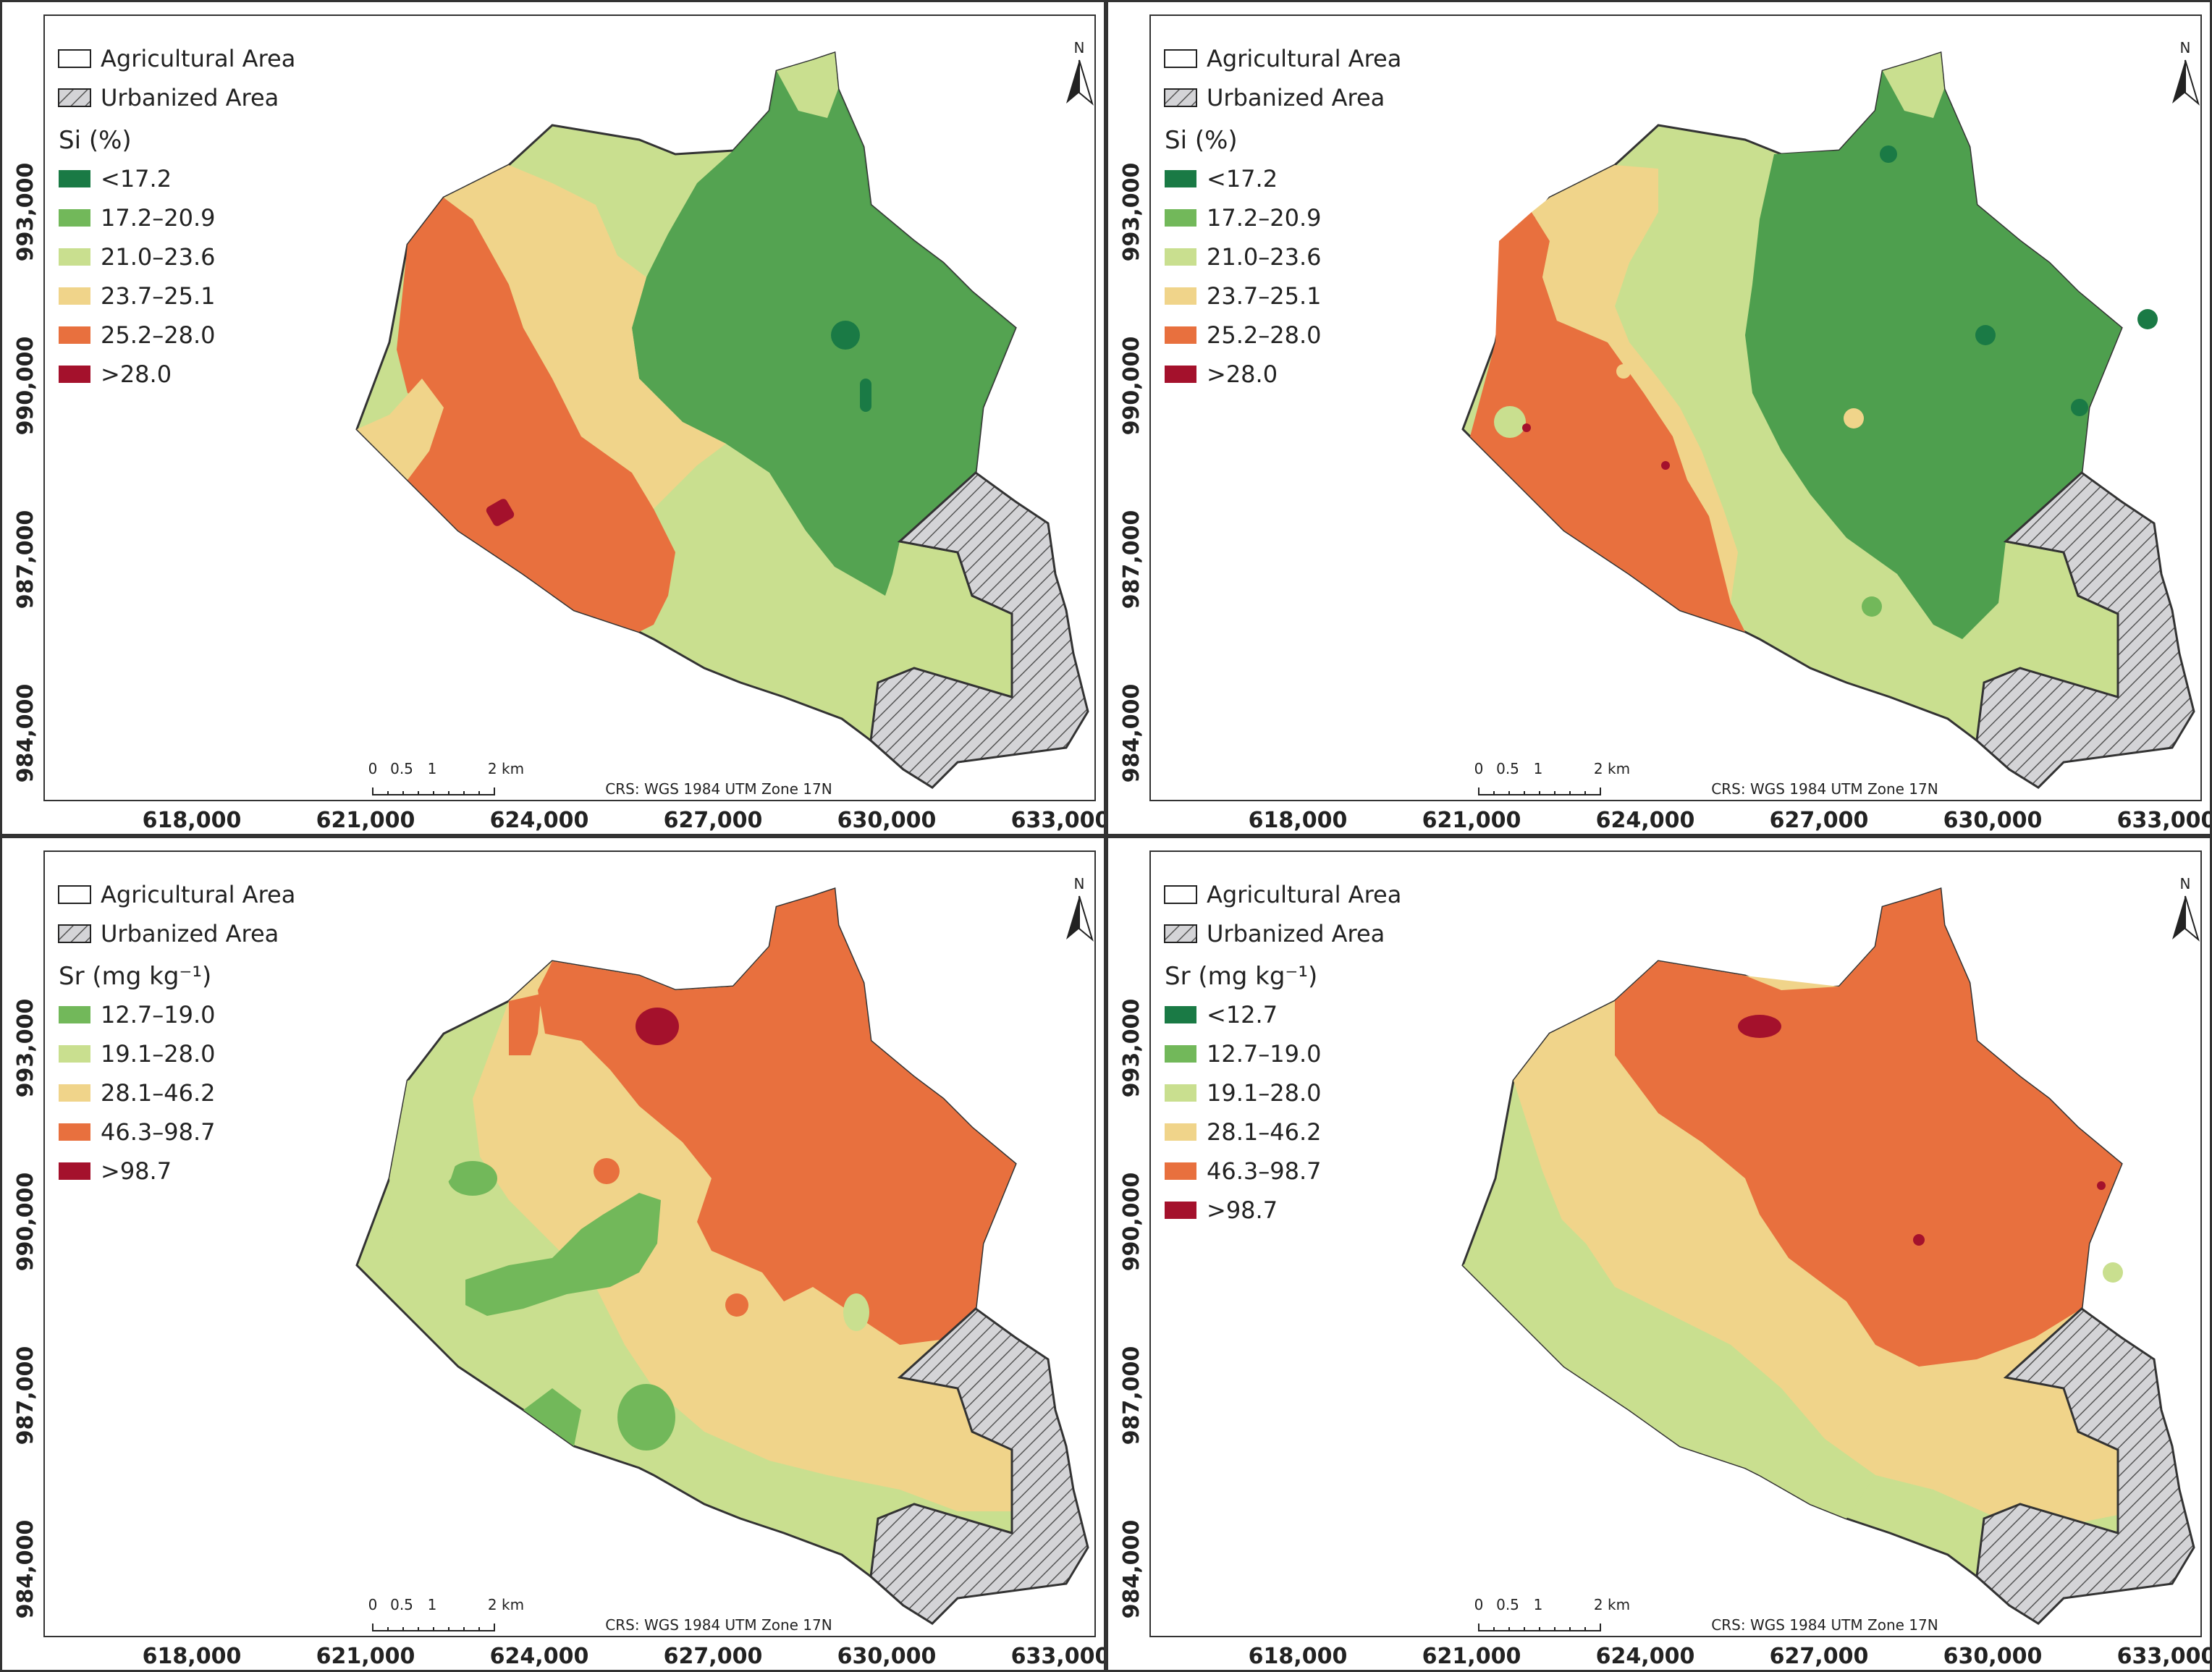  I want to click on legend-class-label: >28.0, so click(1242, 374).